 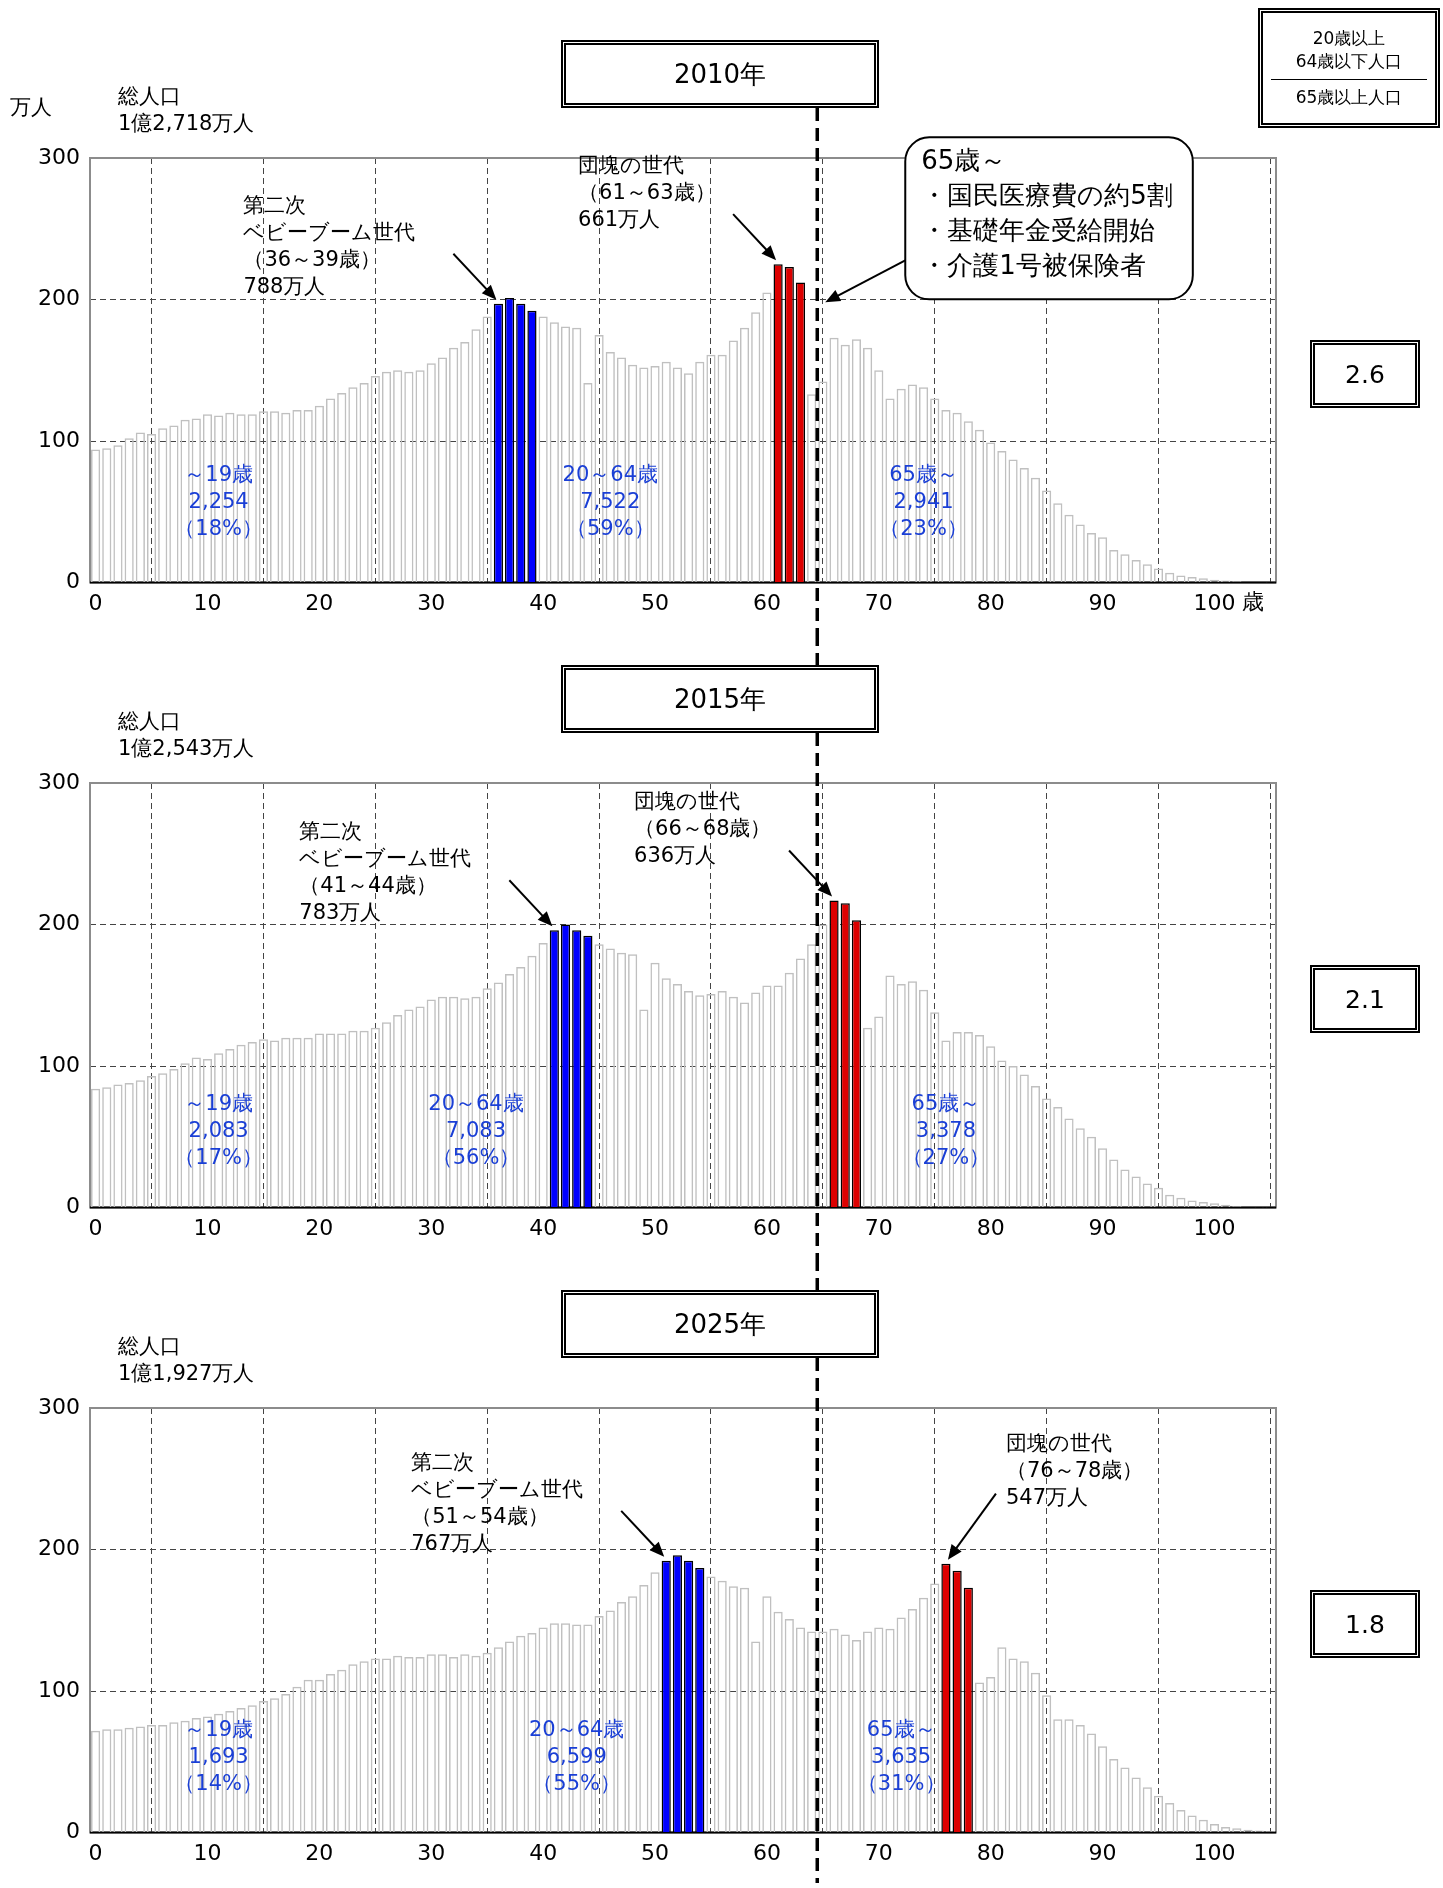 What do you see at coordinates (647, 192) in the screenshot?
I see `annotation: 団塊の世代（61～63歳）661万人` at bounding box center [647, 192].